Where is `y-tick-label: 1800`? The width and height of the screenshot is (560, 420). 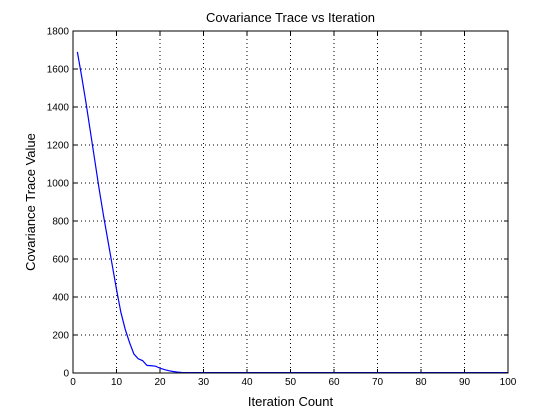 y-tick-label: 1800 is located at coordinates (58, 32).